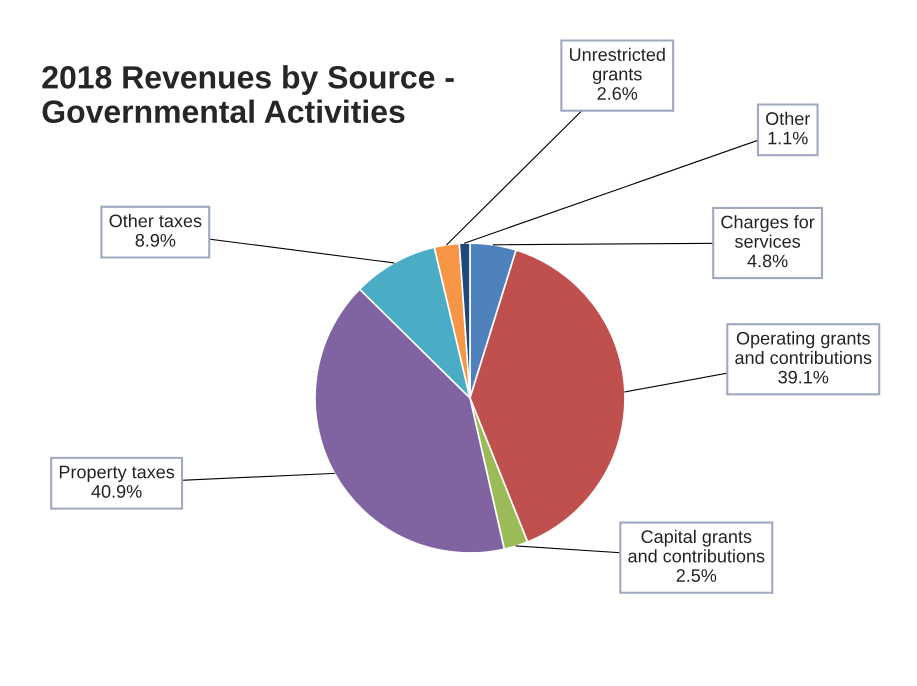 This screenshot has height=686, width=917. Describe the element at coordinates (117, 474) in the screenshot. I see `slice-label: Property taxes` at that location.